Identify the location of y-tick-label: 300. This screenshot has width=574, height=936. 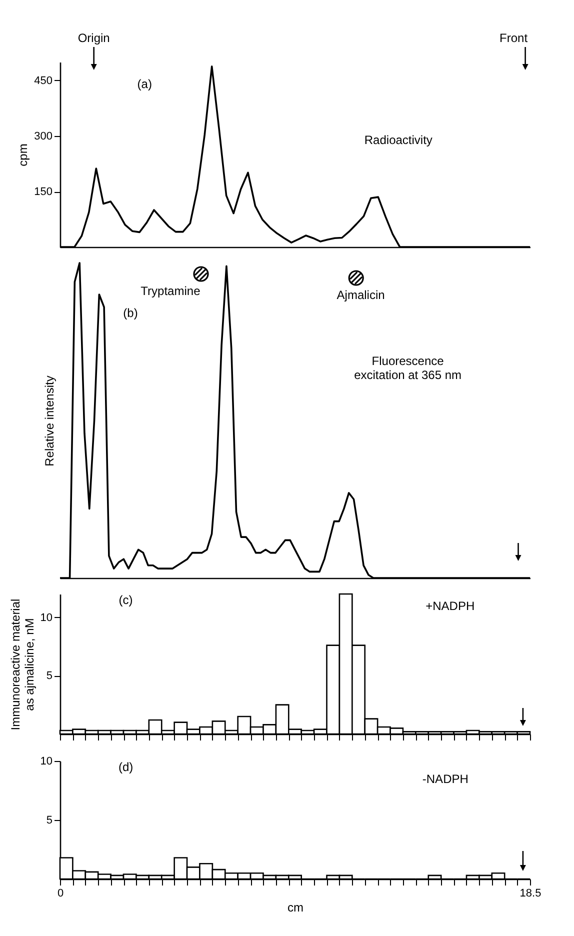
(43, 136).